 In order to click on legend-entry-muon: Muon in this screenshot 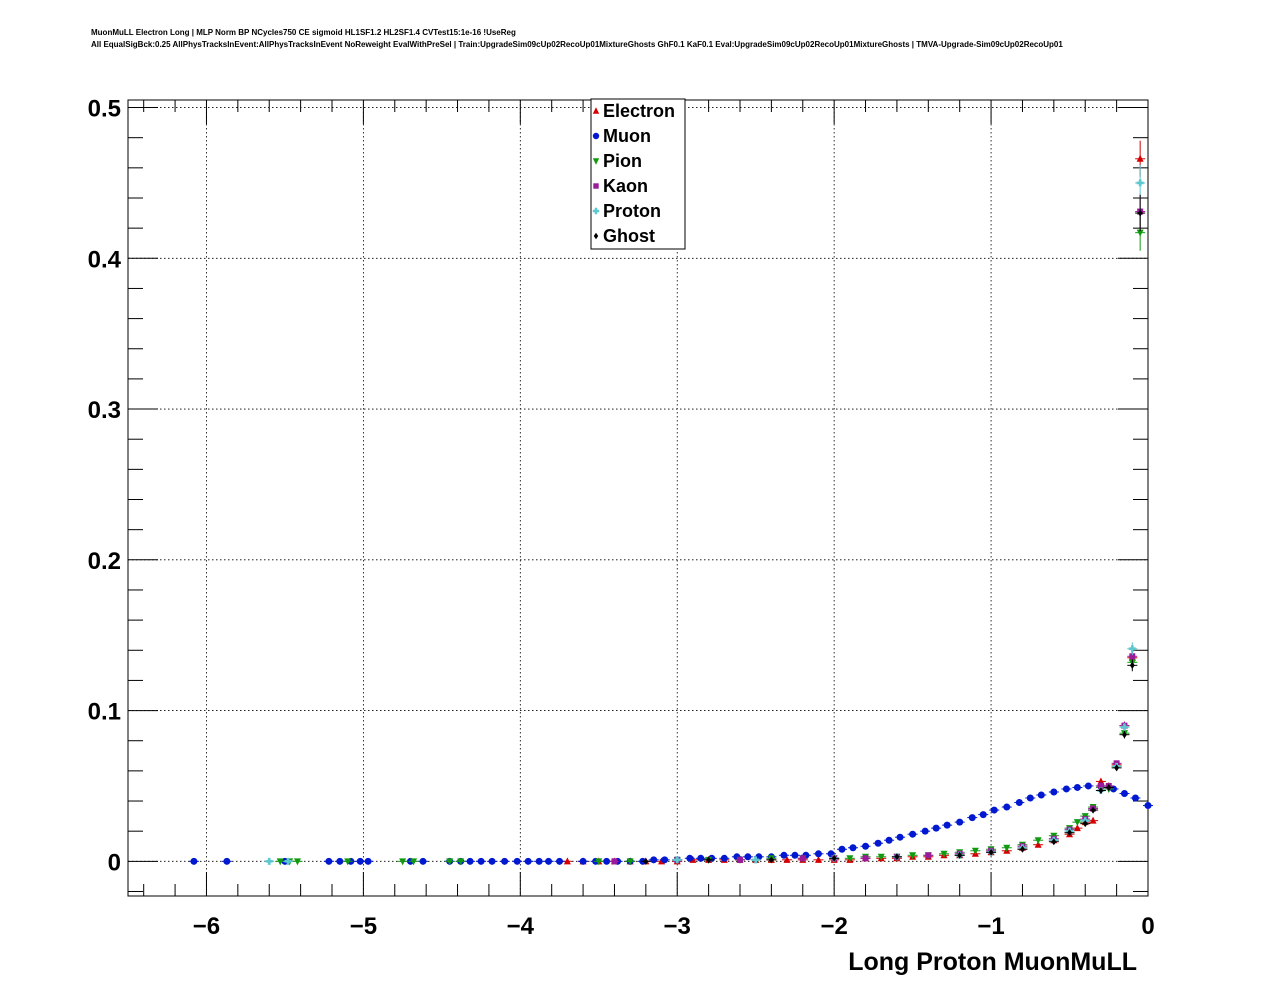, I will do `click(621, 136)`.